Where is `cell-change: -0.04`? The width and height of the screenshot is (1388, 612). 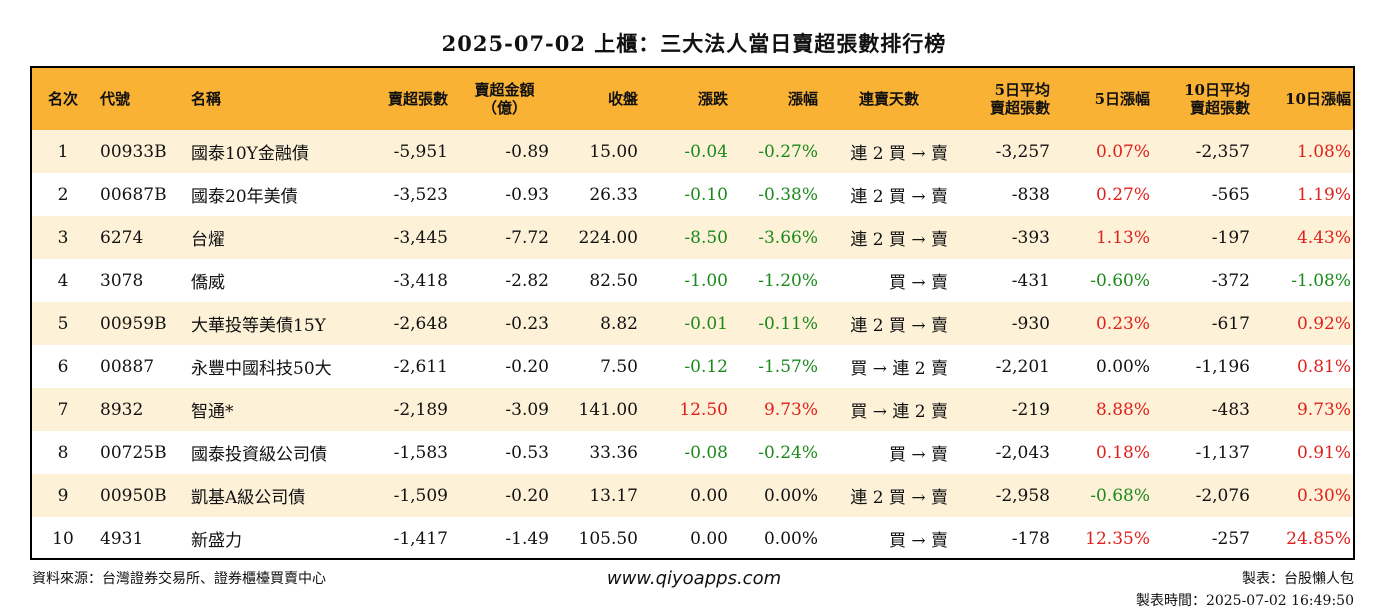 cell-change: -0.04 is located at coordinates (706, 151).